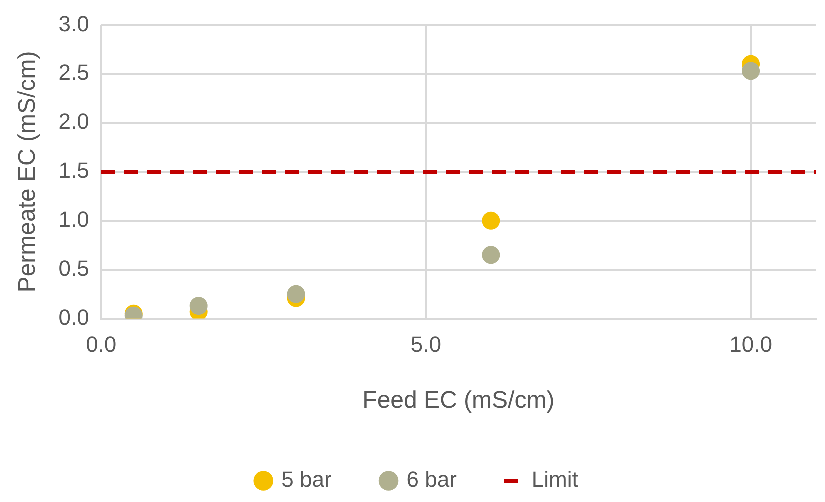  What do you see at coordinates (458, 400) in the screenshot?
I see `x-axis-title: Feed EC (mS/cm)` at bounding box center [458, 400].